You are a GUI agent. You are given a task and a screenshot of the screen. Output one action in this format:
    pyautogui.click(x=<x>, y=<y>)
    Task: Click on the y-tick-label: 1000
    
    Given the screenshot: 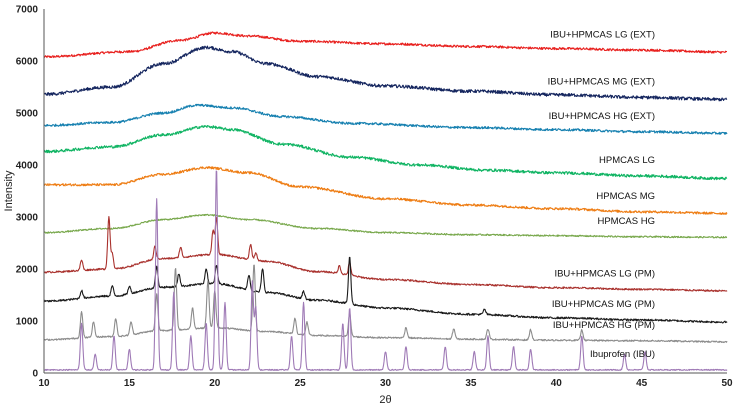 What is the action you would take?
    pyautogui.click(x=27, y=322)
    